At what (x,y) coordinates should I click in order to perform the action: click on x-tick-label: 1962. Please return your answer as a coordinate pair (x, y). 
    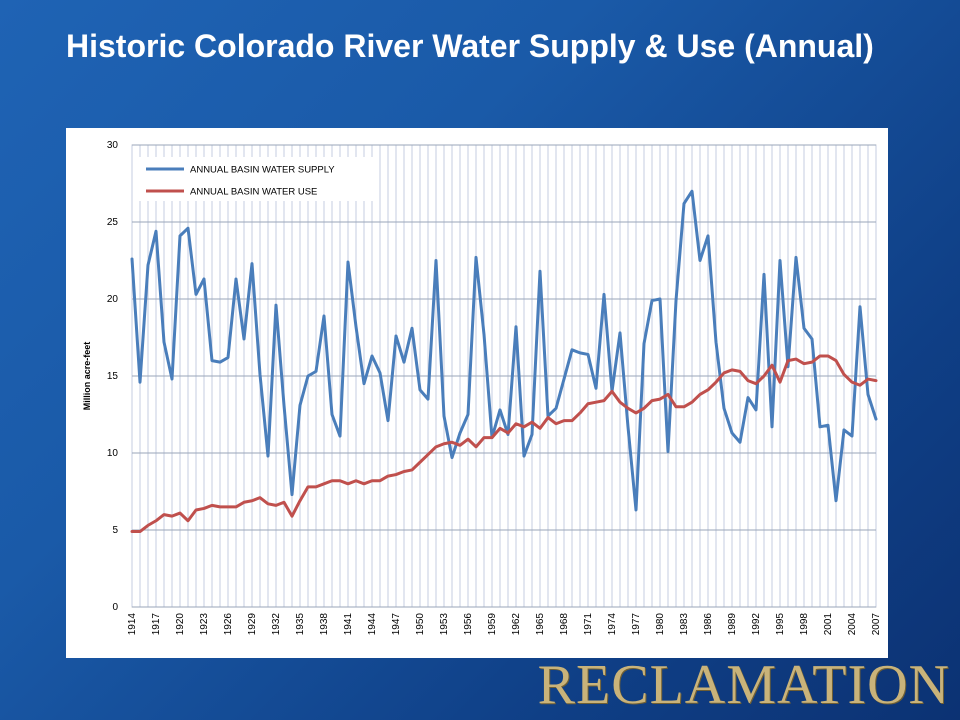
    Looking at the image, I should click on (516, 624).